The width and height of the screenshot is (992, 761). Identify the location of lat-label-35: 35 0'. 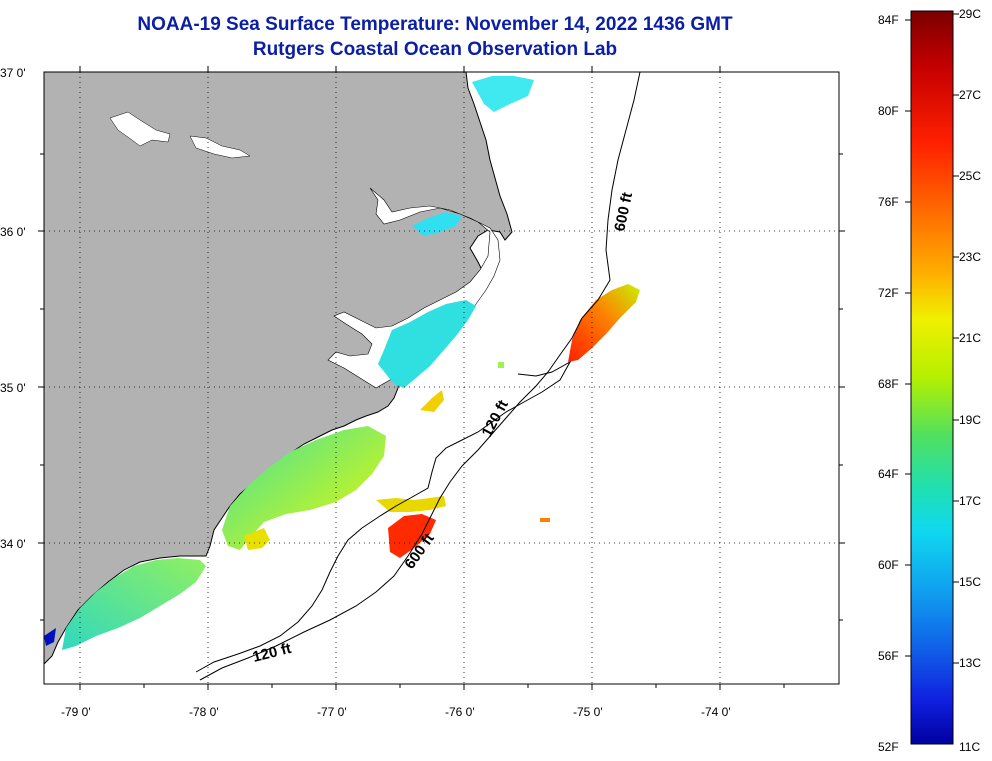
(13, 388).